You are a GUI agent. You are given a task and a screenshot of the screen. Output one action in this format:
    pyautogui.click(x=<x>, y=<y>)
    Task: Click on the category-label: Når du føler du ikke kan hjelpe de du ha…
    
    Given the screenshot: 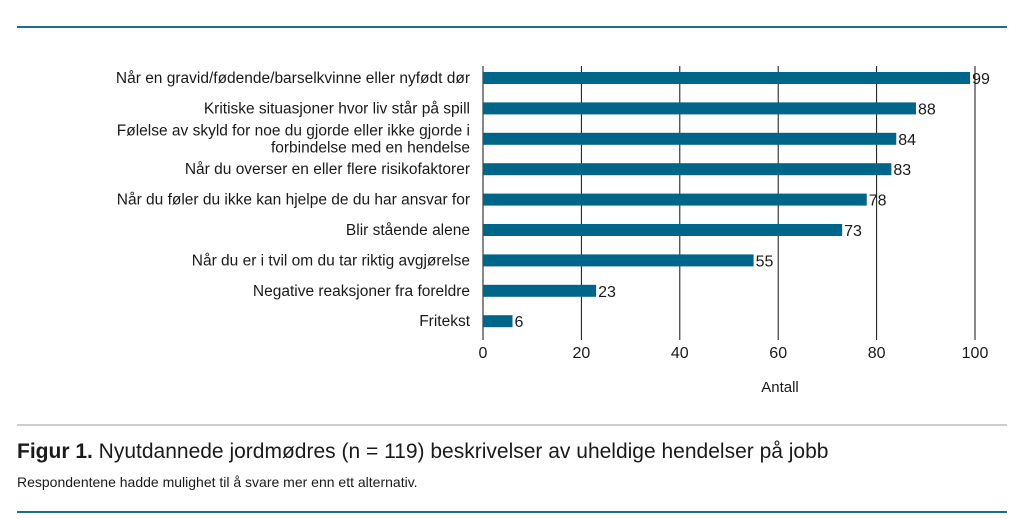 What is the action you would take?
    pyautogui.click(x=293, y=200)
    